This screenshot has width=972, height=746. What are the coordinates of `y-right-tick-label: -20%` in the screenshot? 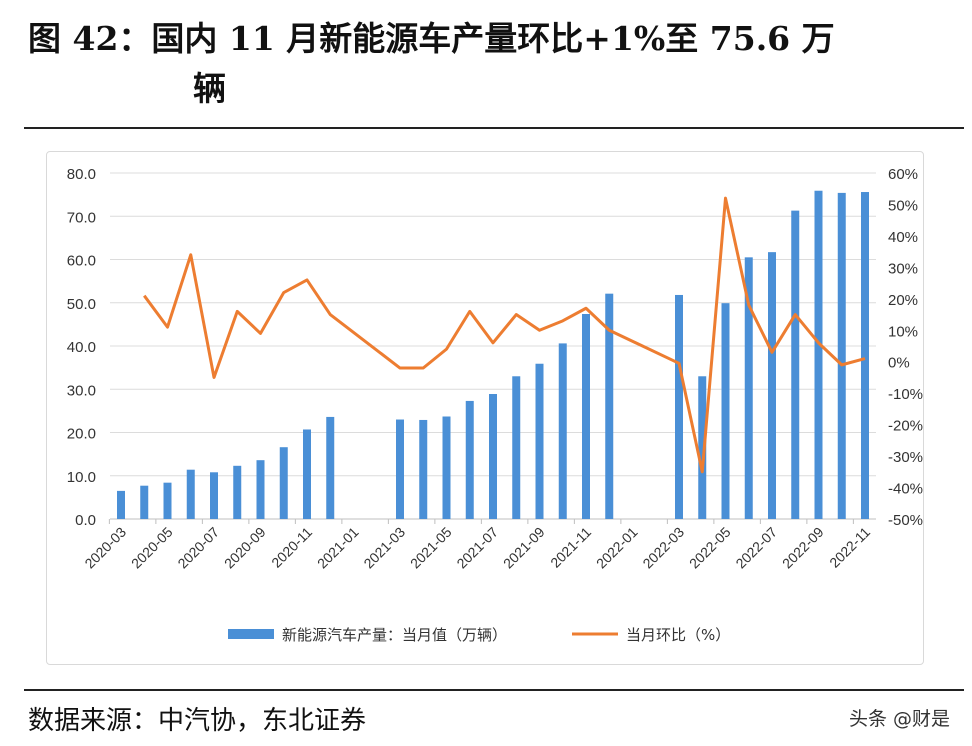 It's located at (905, 426).